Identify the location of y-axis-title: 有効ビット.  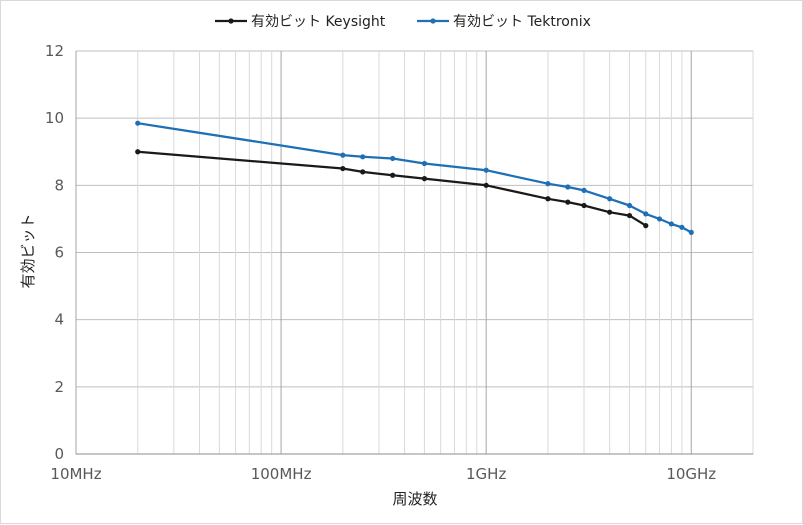
(28, 250).